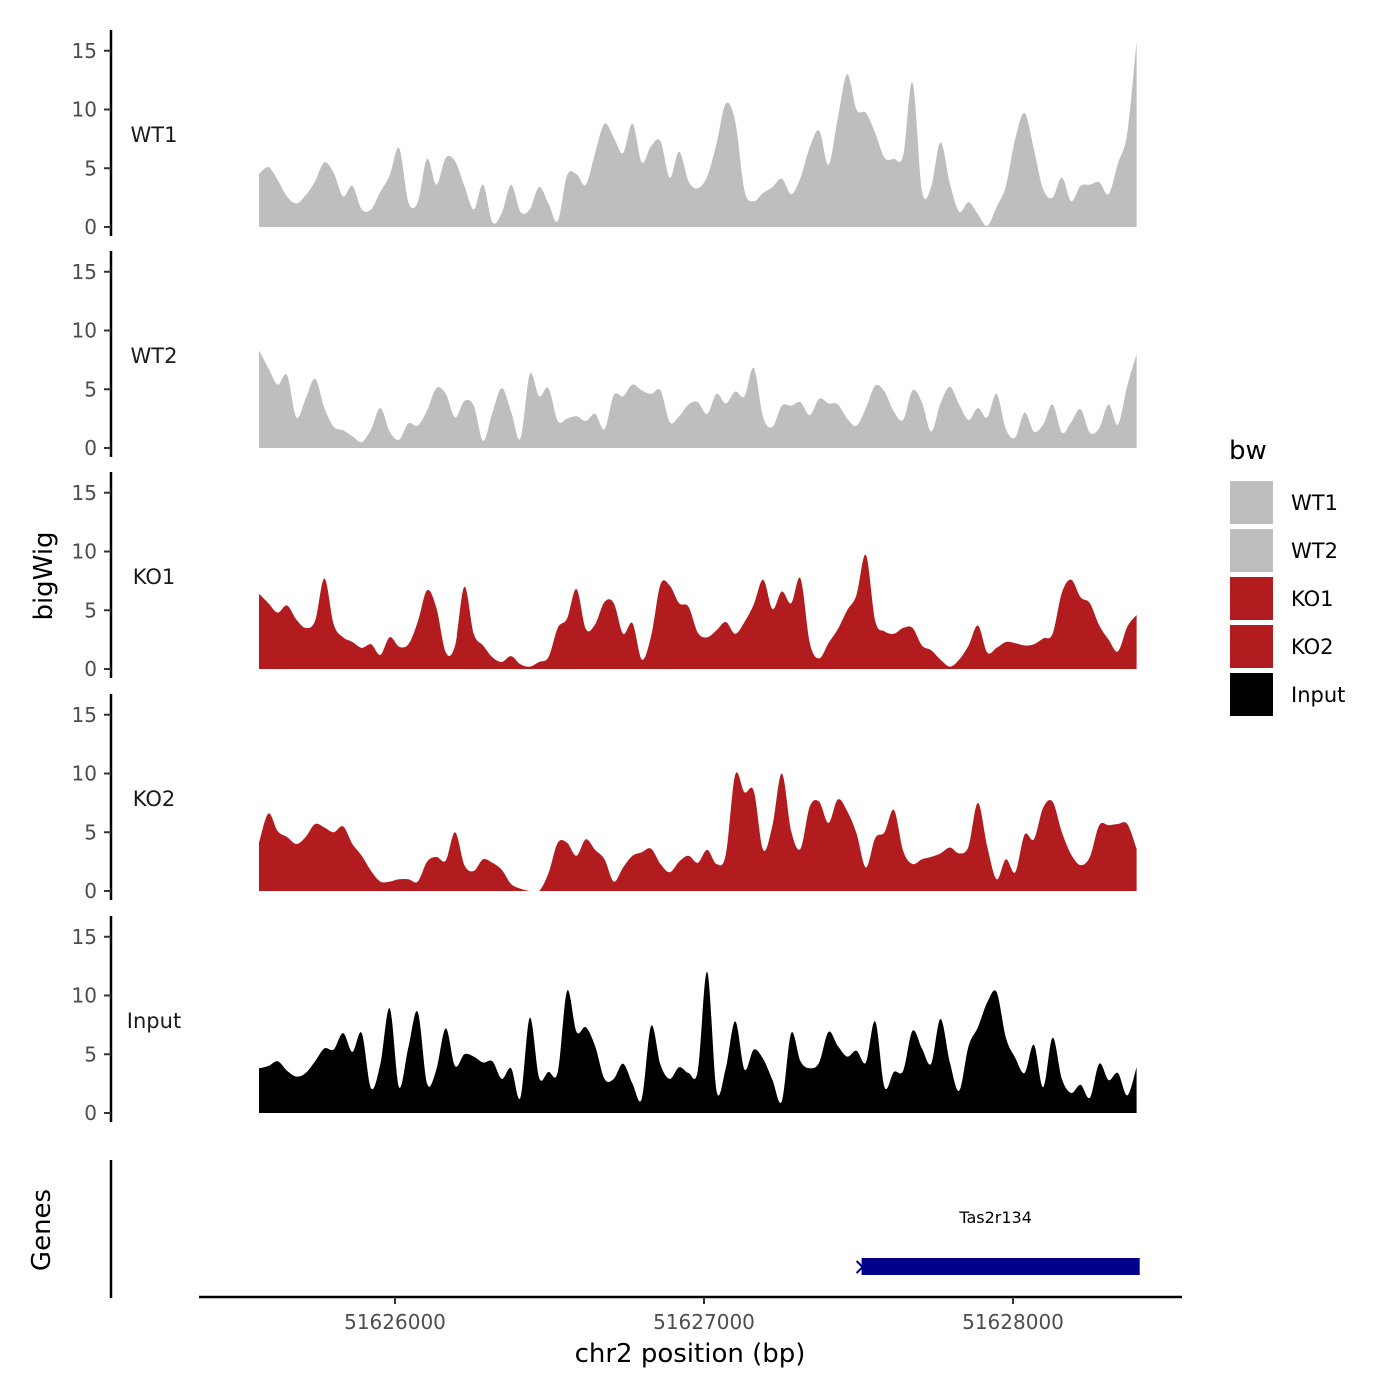 Image resolution: width=1400 pixels, height=1400 pixels. I want to click on track-wt2: 0 5 10 15 WT2, so click(604, 355).